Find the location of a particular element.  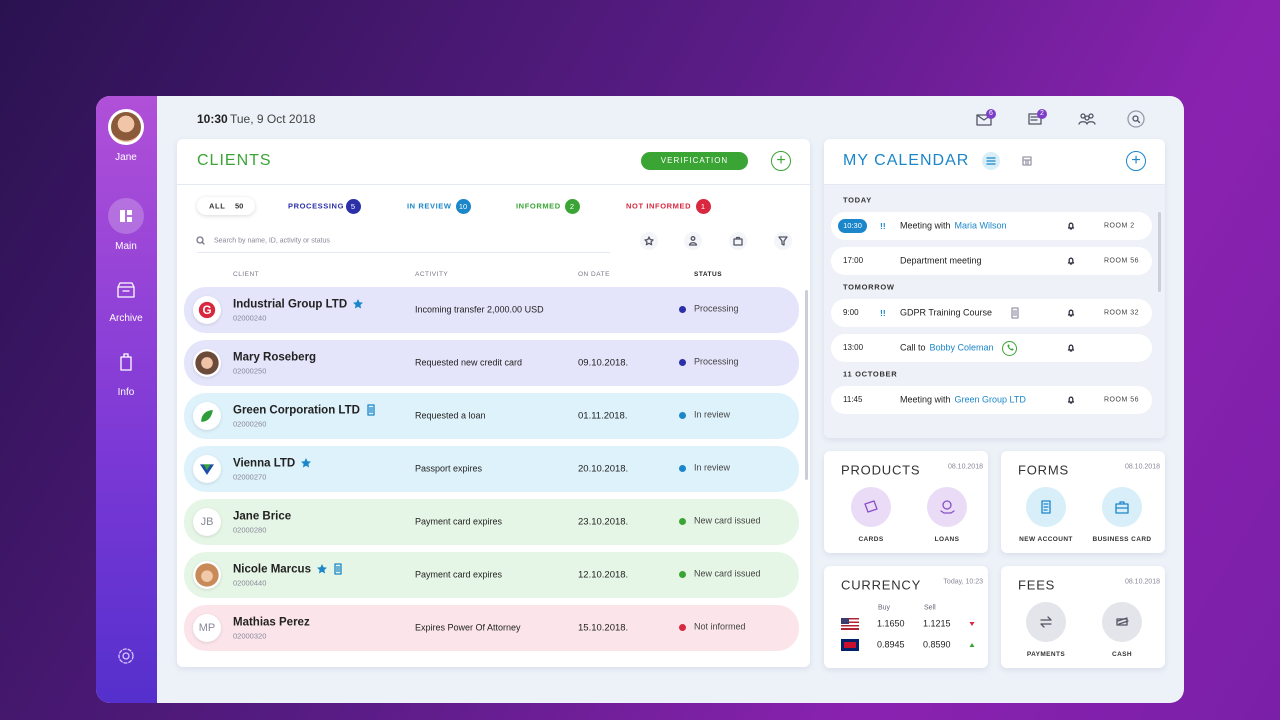

user-name: Jane is located at coordinates (126, 157).